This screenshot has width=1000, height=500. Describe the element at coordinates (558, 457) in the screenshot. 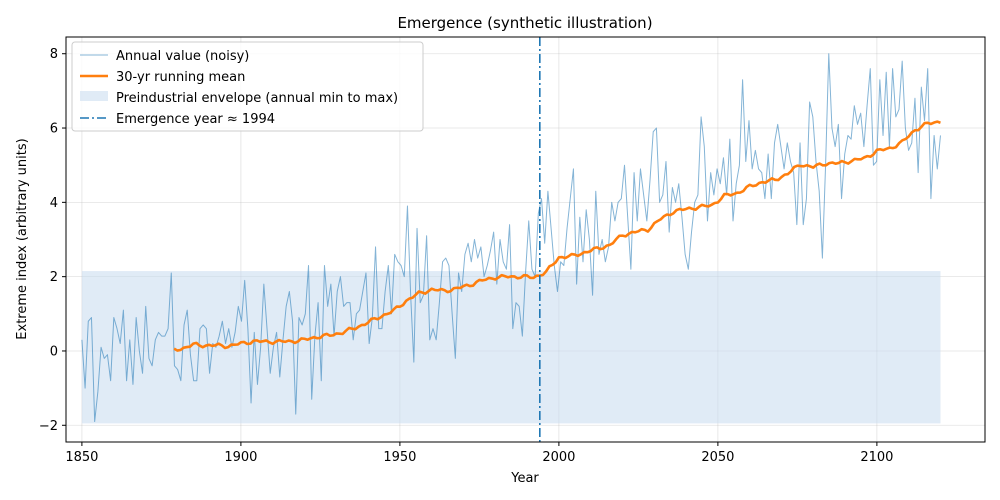

I see `x-tick-label: 2000` at that location.